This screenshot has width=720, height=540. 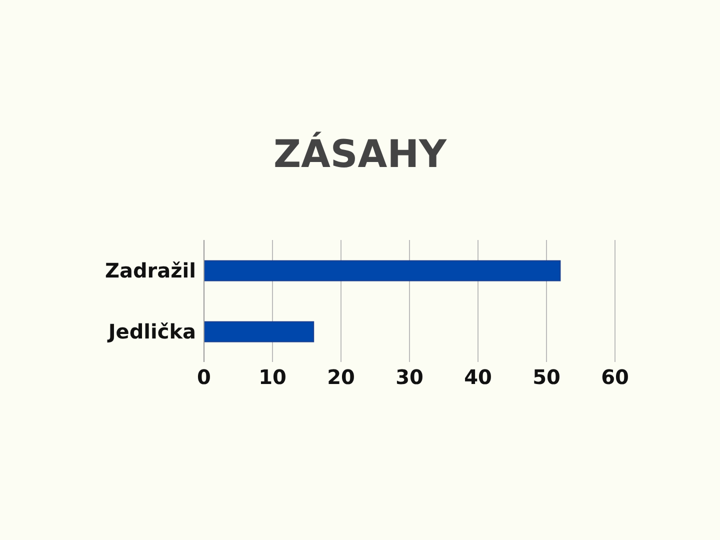 I want to click on y-tick-label: Zadražil, so click(x=150, y=270).